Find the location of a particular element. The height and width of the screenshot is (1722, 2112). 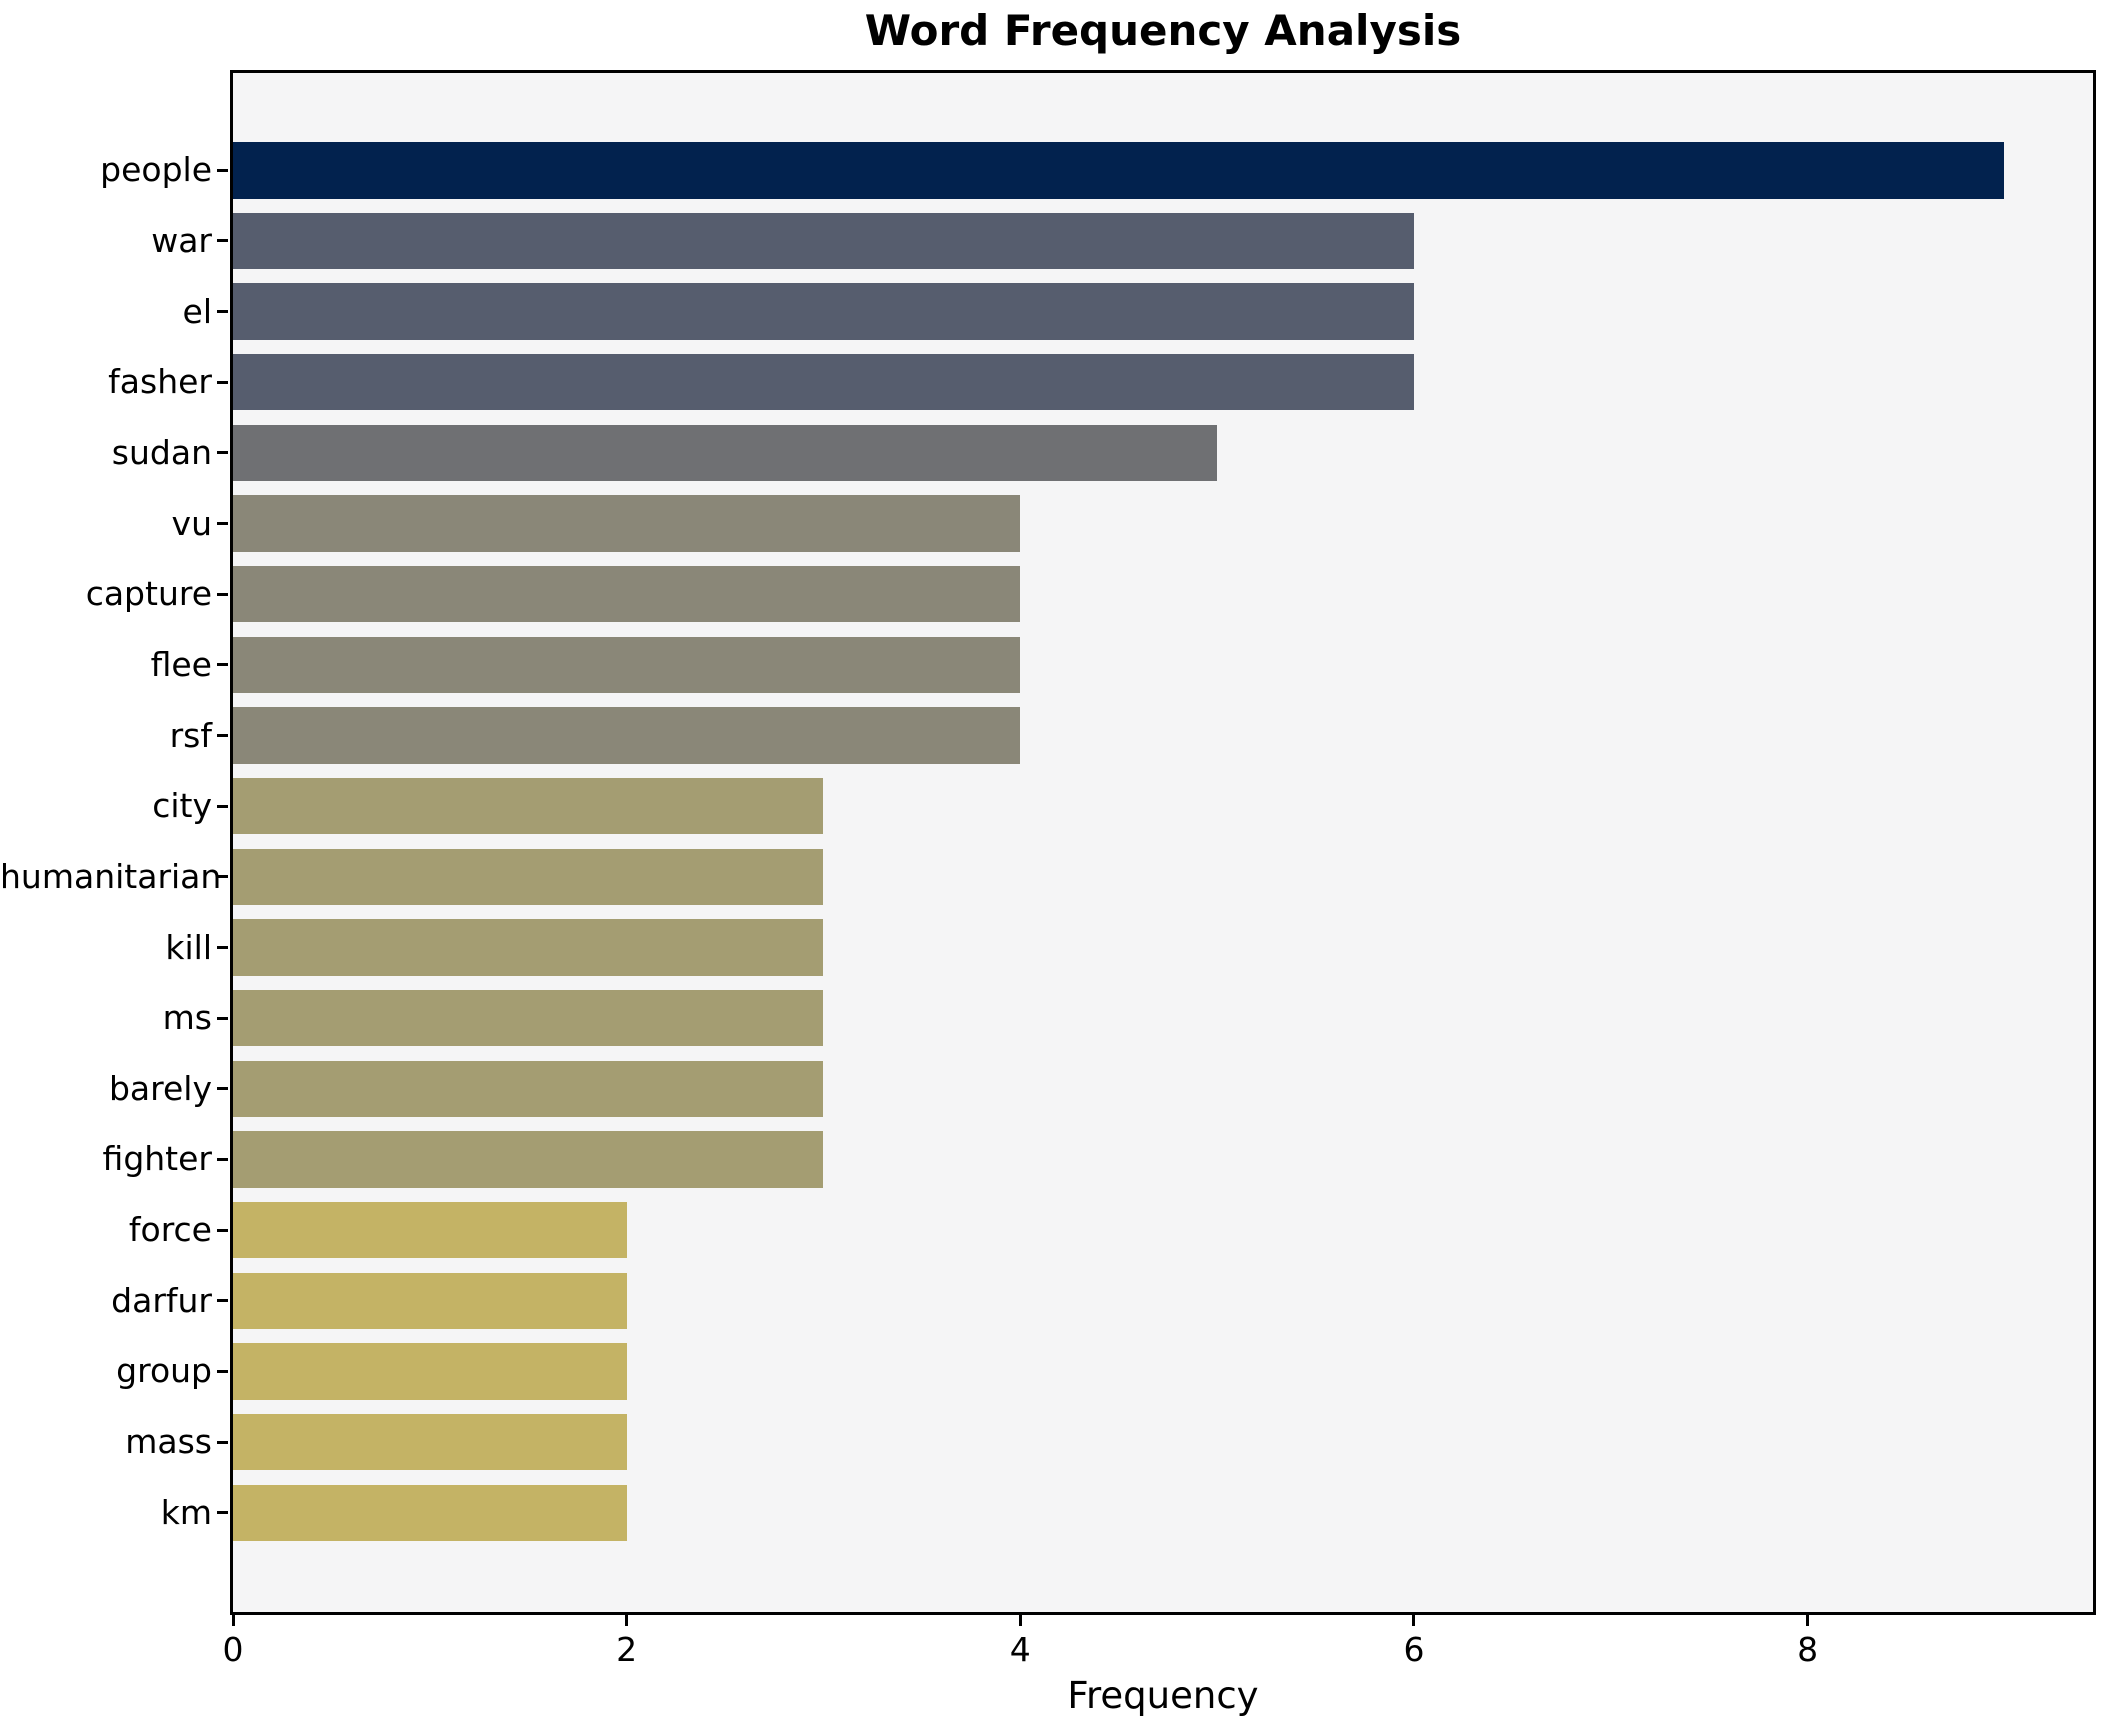

bar-war is located at coordinates (823, 241).